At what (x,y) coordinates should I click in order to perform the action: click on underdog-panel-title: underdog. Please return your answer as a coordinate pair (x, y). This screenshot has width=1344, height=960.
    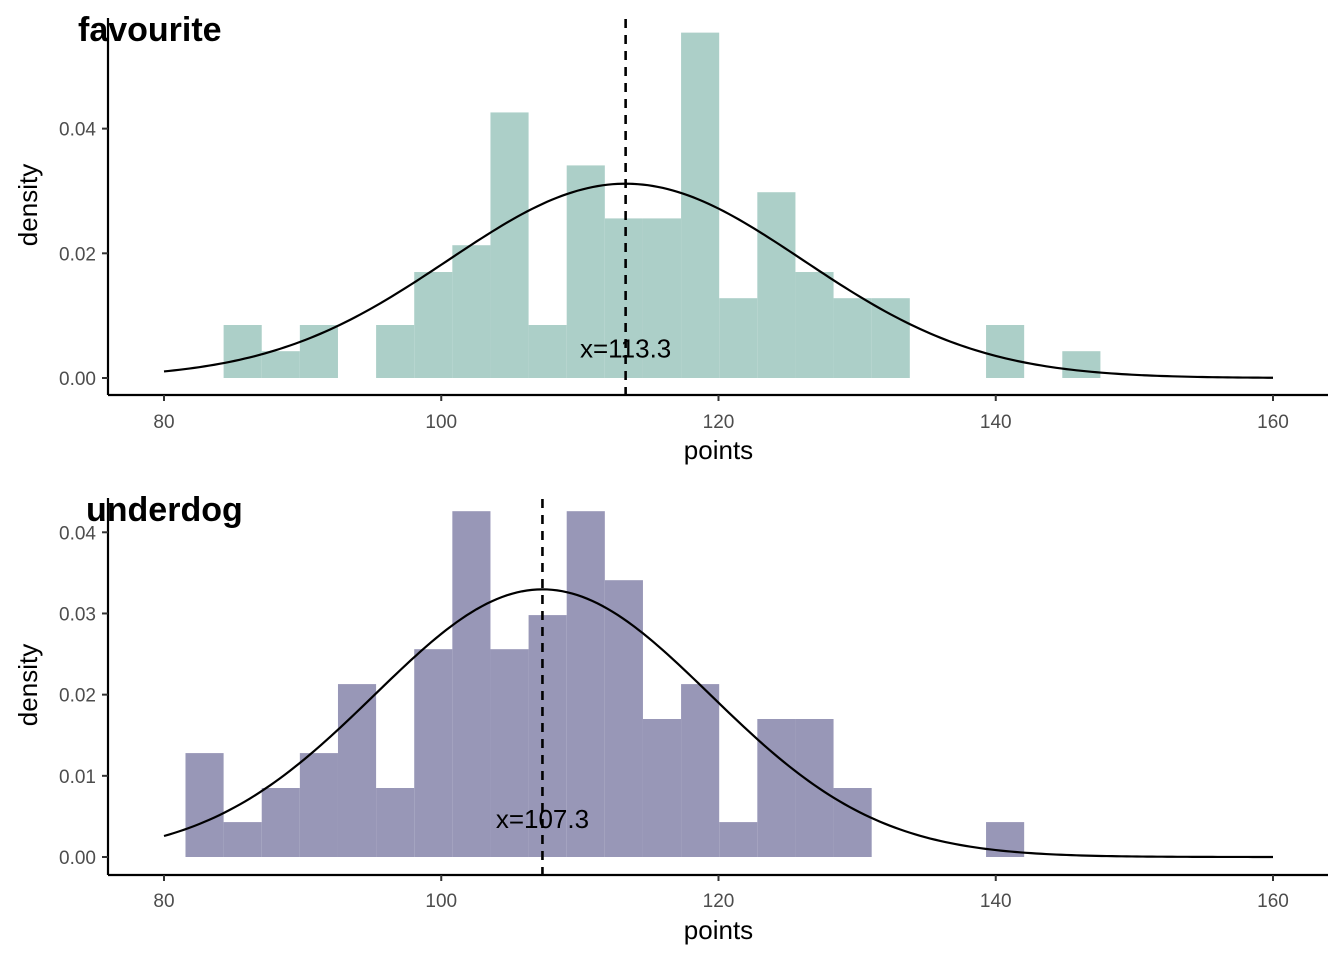
    Looking at the image, I should click on (164, 510).